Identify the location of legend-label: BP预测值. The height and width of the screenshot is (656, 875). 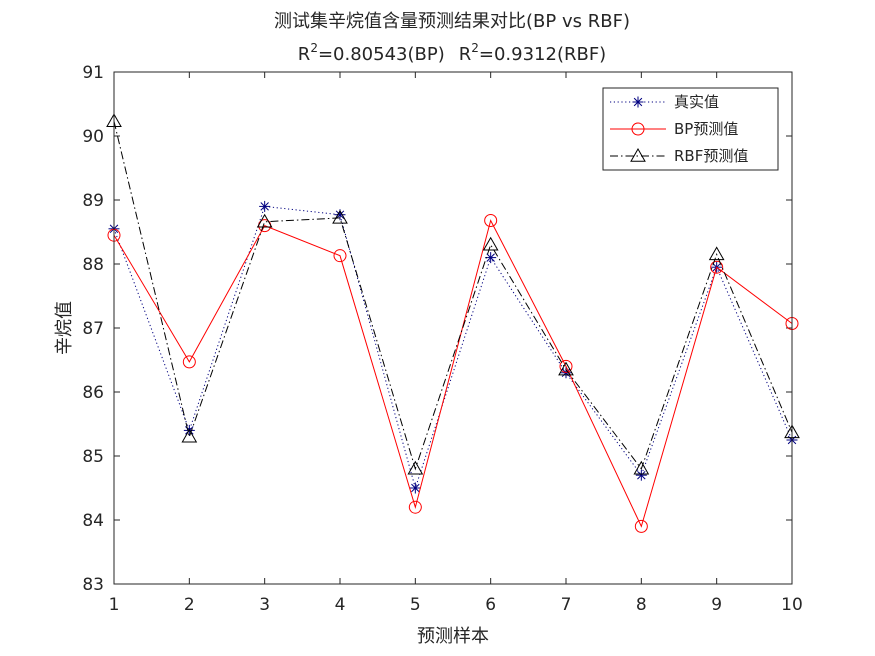
(706, 129).